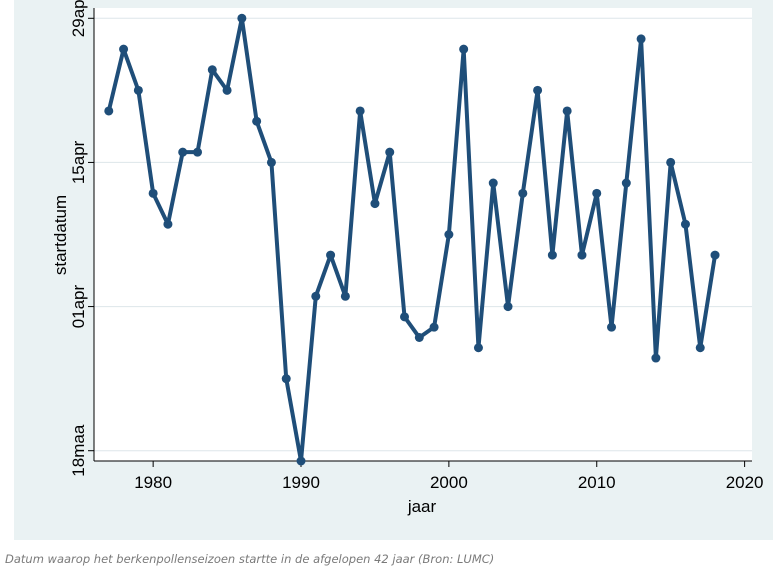 This screenshot has height=569, width=775. I want to click on y-tick-label: 01apr, so click(78, 306).